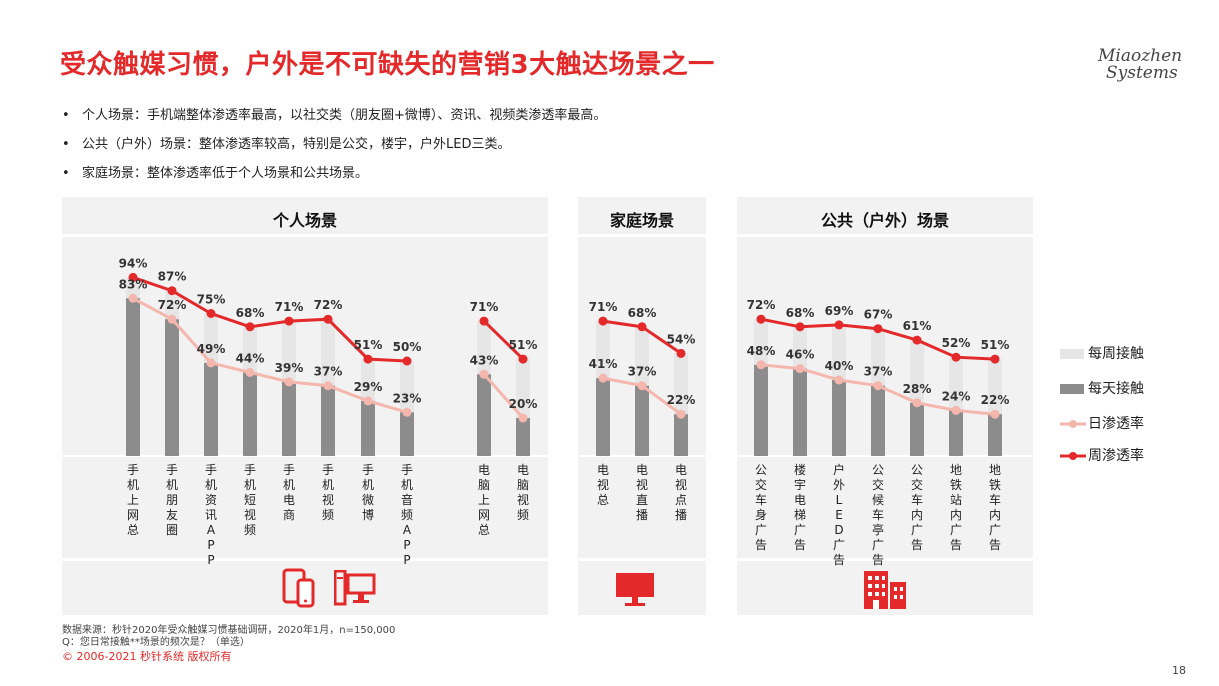  What do you see at coordinates (229, 630) in the screenshot?
I see `source-note: 数据来源：秒针2020年受众触媒习惯基础调研，2020年1月，n=150,000` at bounding box center [229, 630].